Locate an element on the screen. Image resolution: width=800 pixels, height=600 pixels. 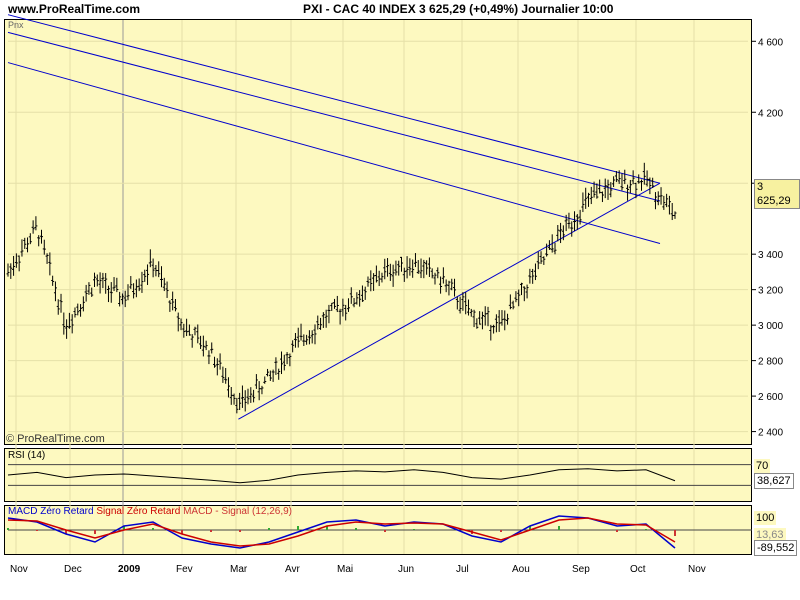
x-tick-label: Jul is located at coordinates (462, 569).